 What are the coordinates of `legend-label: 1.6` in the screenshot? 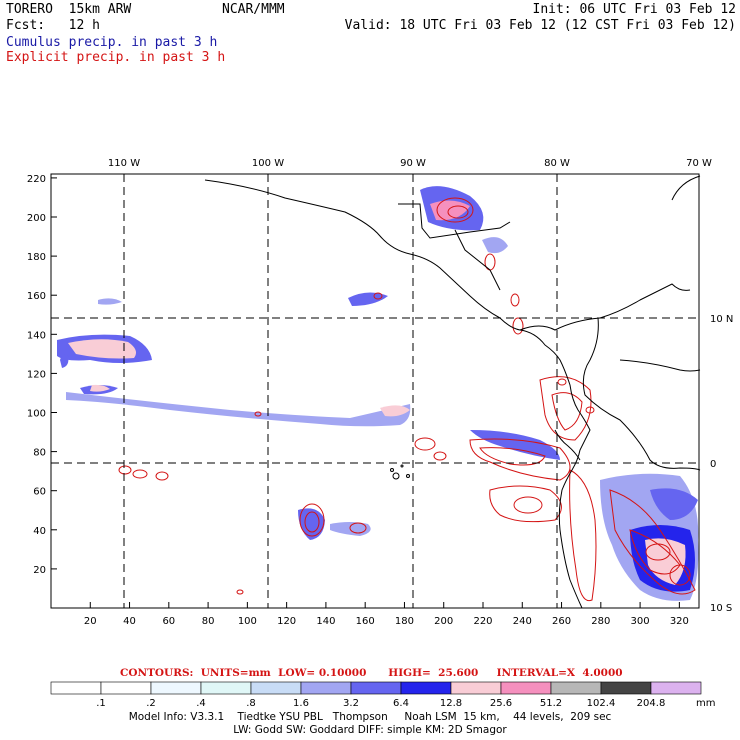 It's located at (301, 703).